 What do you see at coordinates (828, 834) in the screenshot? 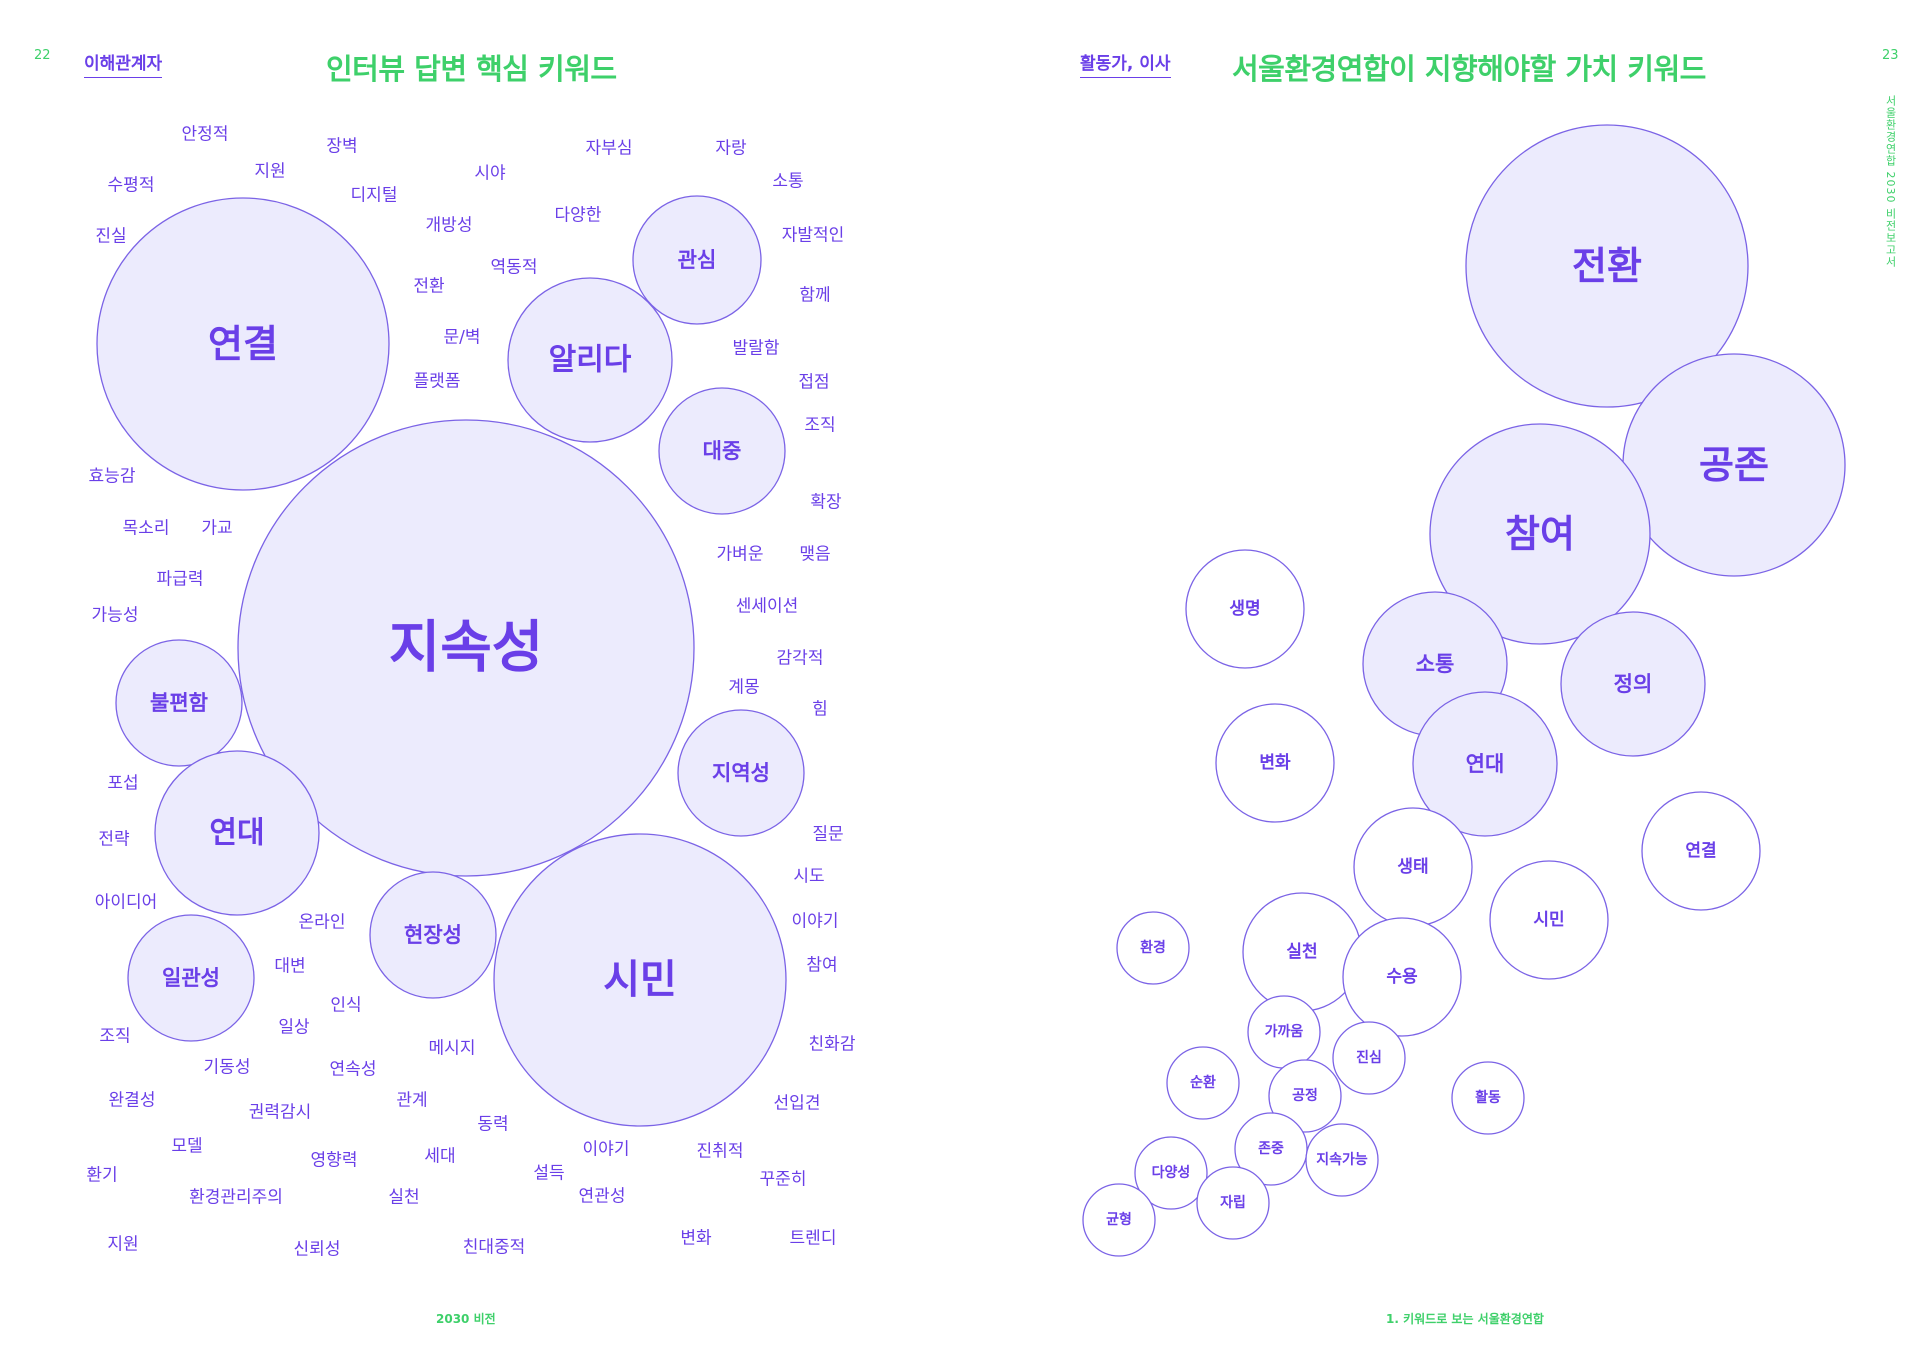
I see `keyword-word: 질문` at bounding box center [828, 834].